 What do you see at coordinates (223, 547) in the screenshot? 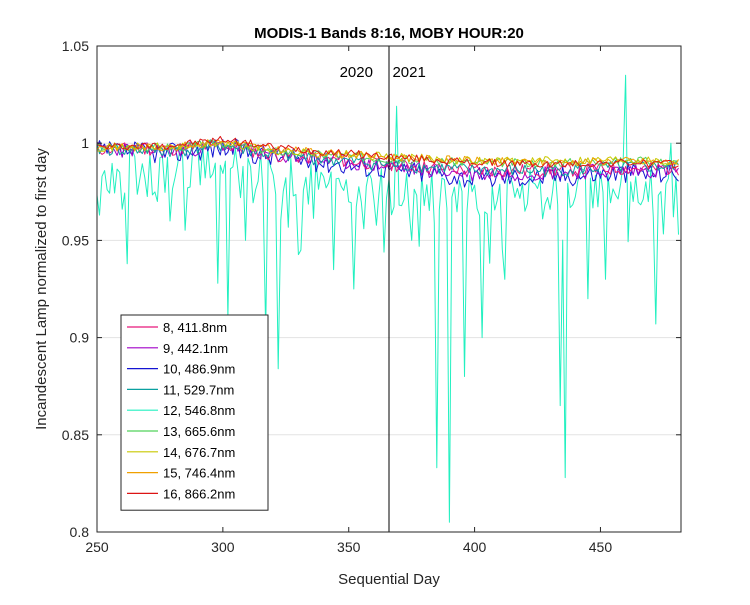
I see `x-tick-label: 300` at bounding box center [223, 547].